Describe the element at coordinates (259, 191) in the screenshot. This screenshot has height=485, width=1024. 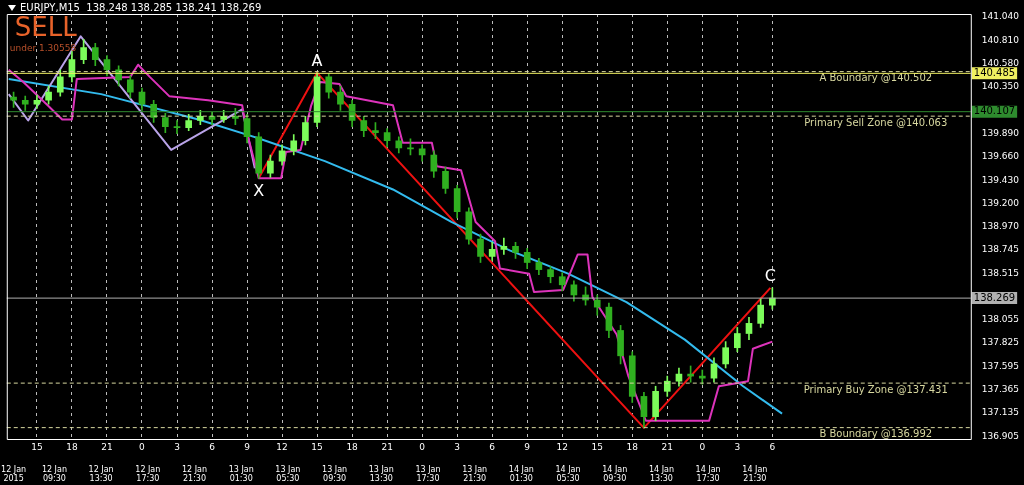
I see `annotation: X` at that location.